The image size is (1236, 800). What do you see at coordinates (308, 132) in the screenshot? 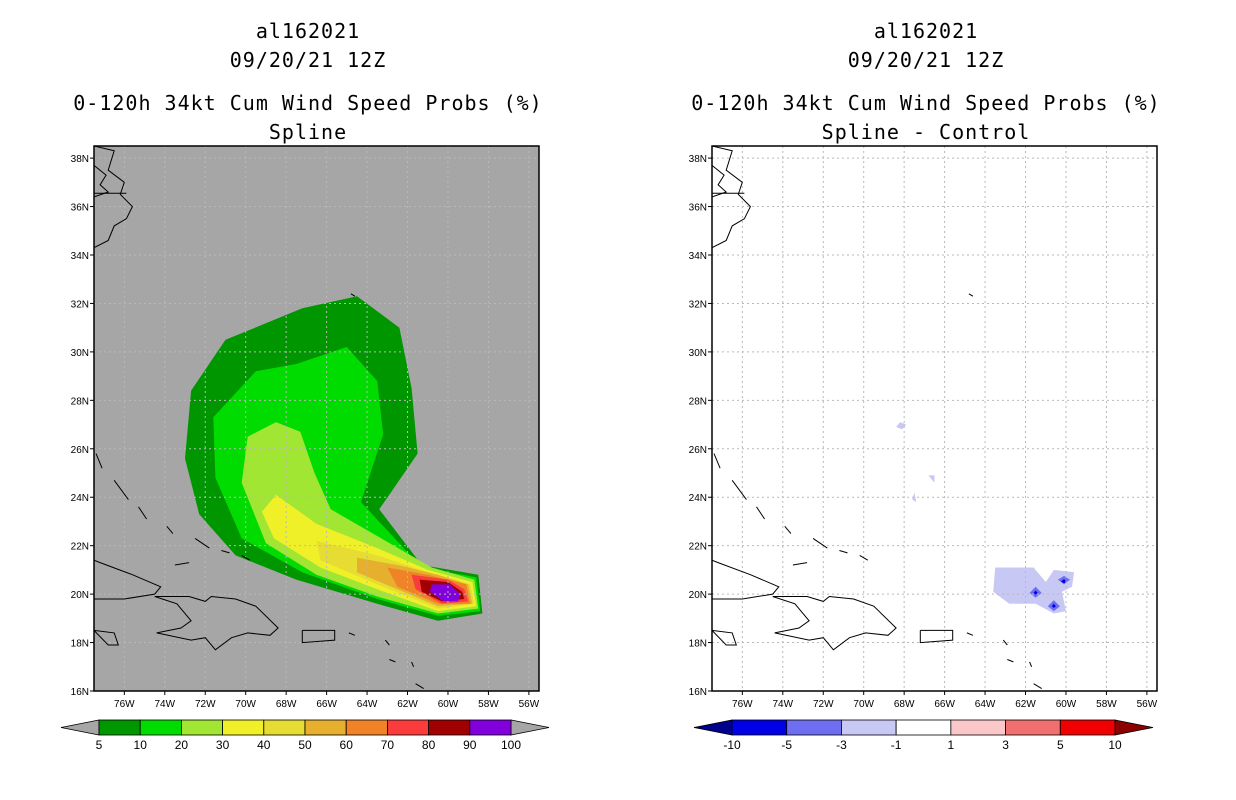
I see `left-chart-subtitle: Spline` at bounding box center [308, 132].